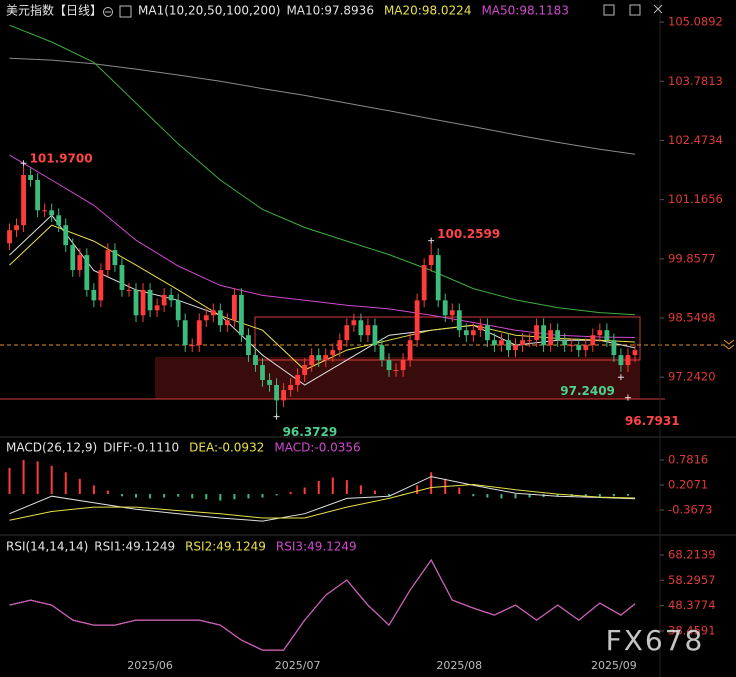  I want to click on legend-entry: DIFF:-0.1110, so click(141, 448).